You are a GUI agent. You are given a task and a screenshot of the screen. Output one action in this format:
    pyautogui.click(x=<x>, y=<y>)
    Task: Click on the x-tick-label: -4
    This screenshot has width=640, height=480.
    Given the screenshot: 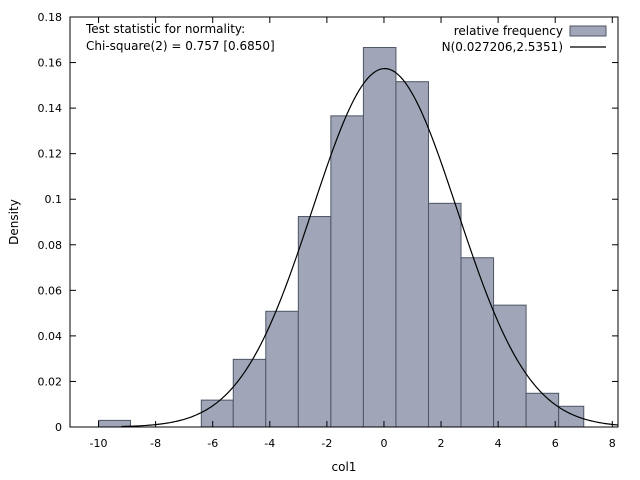 What is the action you would take?
    pyautogui.click(x=269, y=443)
    